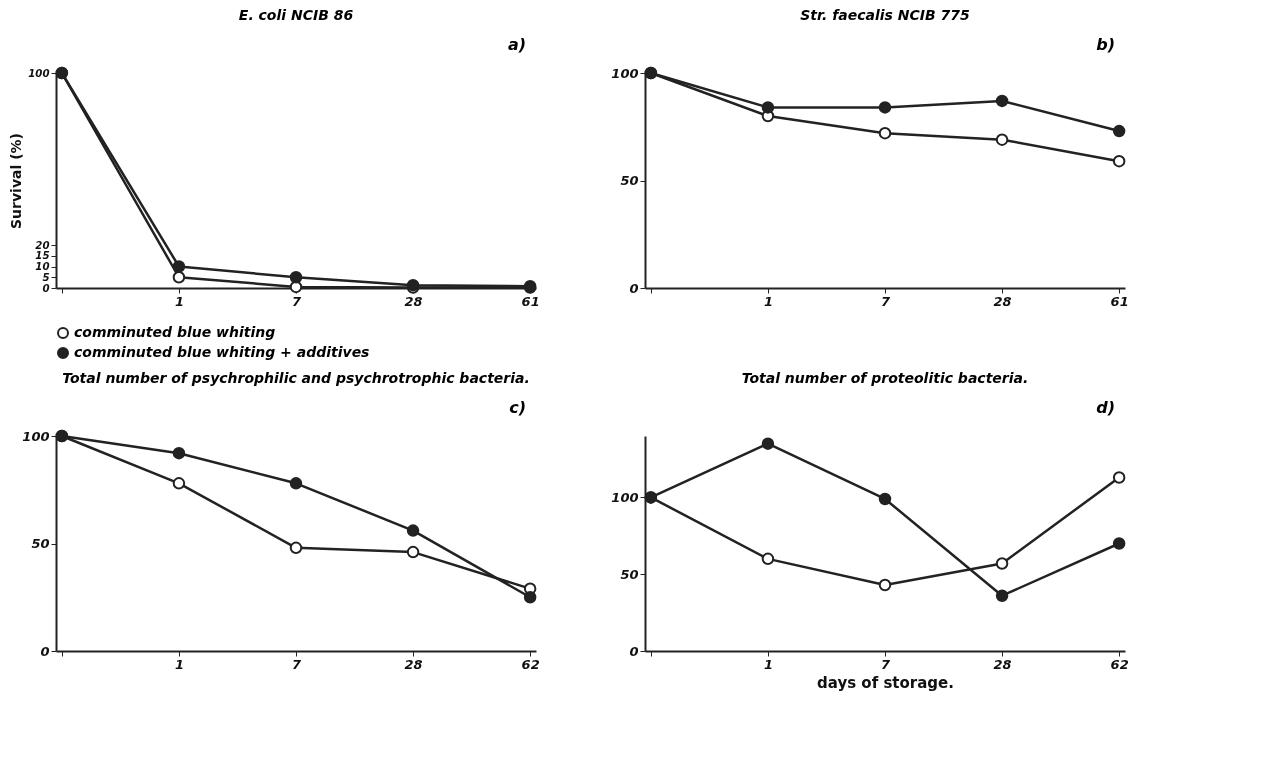 The image size is (1282, 779). What do you see at coordinates (1105, 407) in the screenshot?
I see `text: d)` at bounding box center [1105, 407].